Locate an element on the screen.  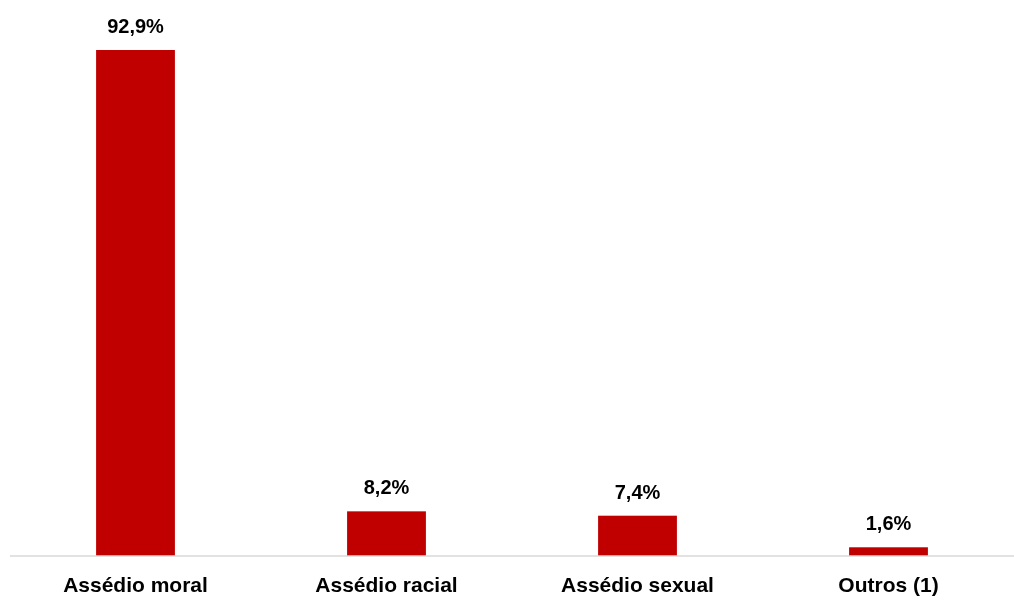
x-tick-label: Assédio moral is located at coordinates (135, 584).